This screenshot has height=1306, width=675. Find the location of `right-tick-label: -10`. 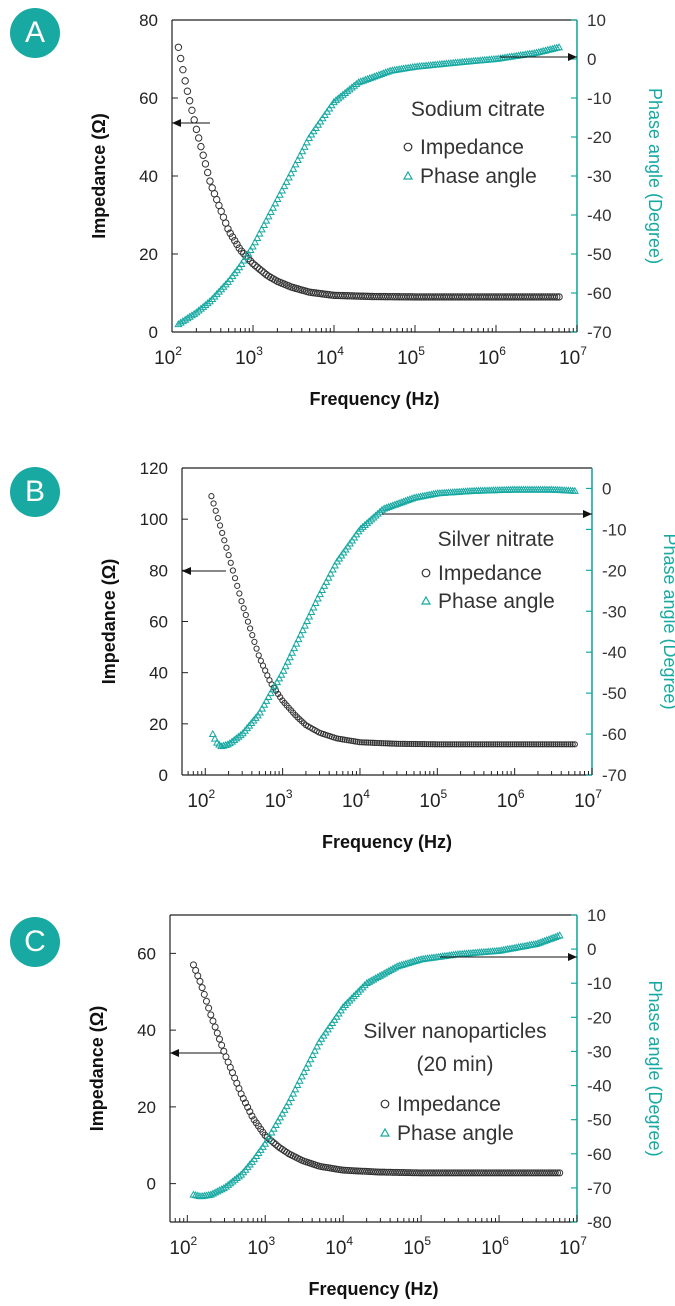

right-tick-label: -10 is located at coordinates (599, 983).